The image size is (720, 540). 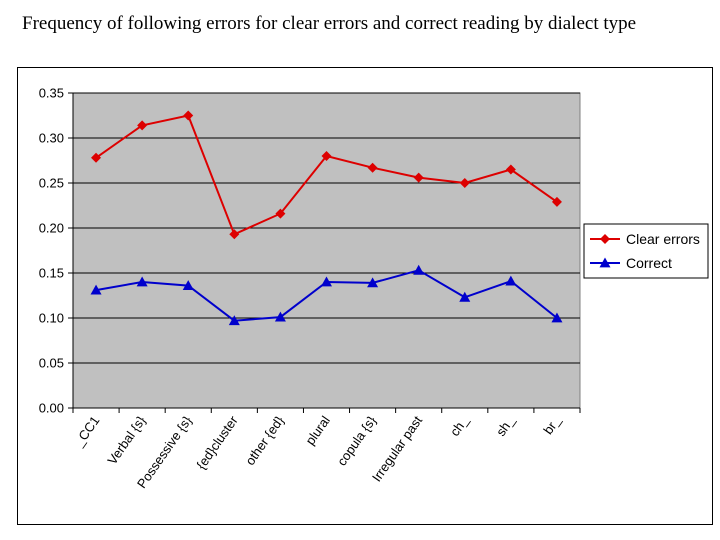 What do you see at coordinates (356, 441) in the screenshot?
I see `x-tick-label-6: copula {s}` at bounding box center [356, 441].